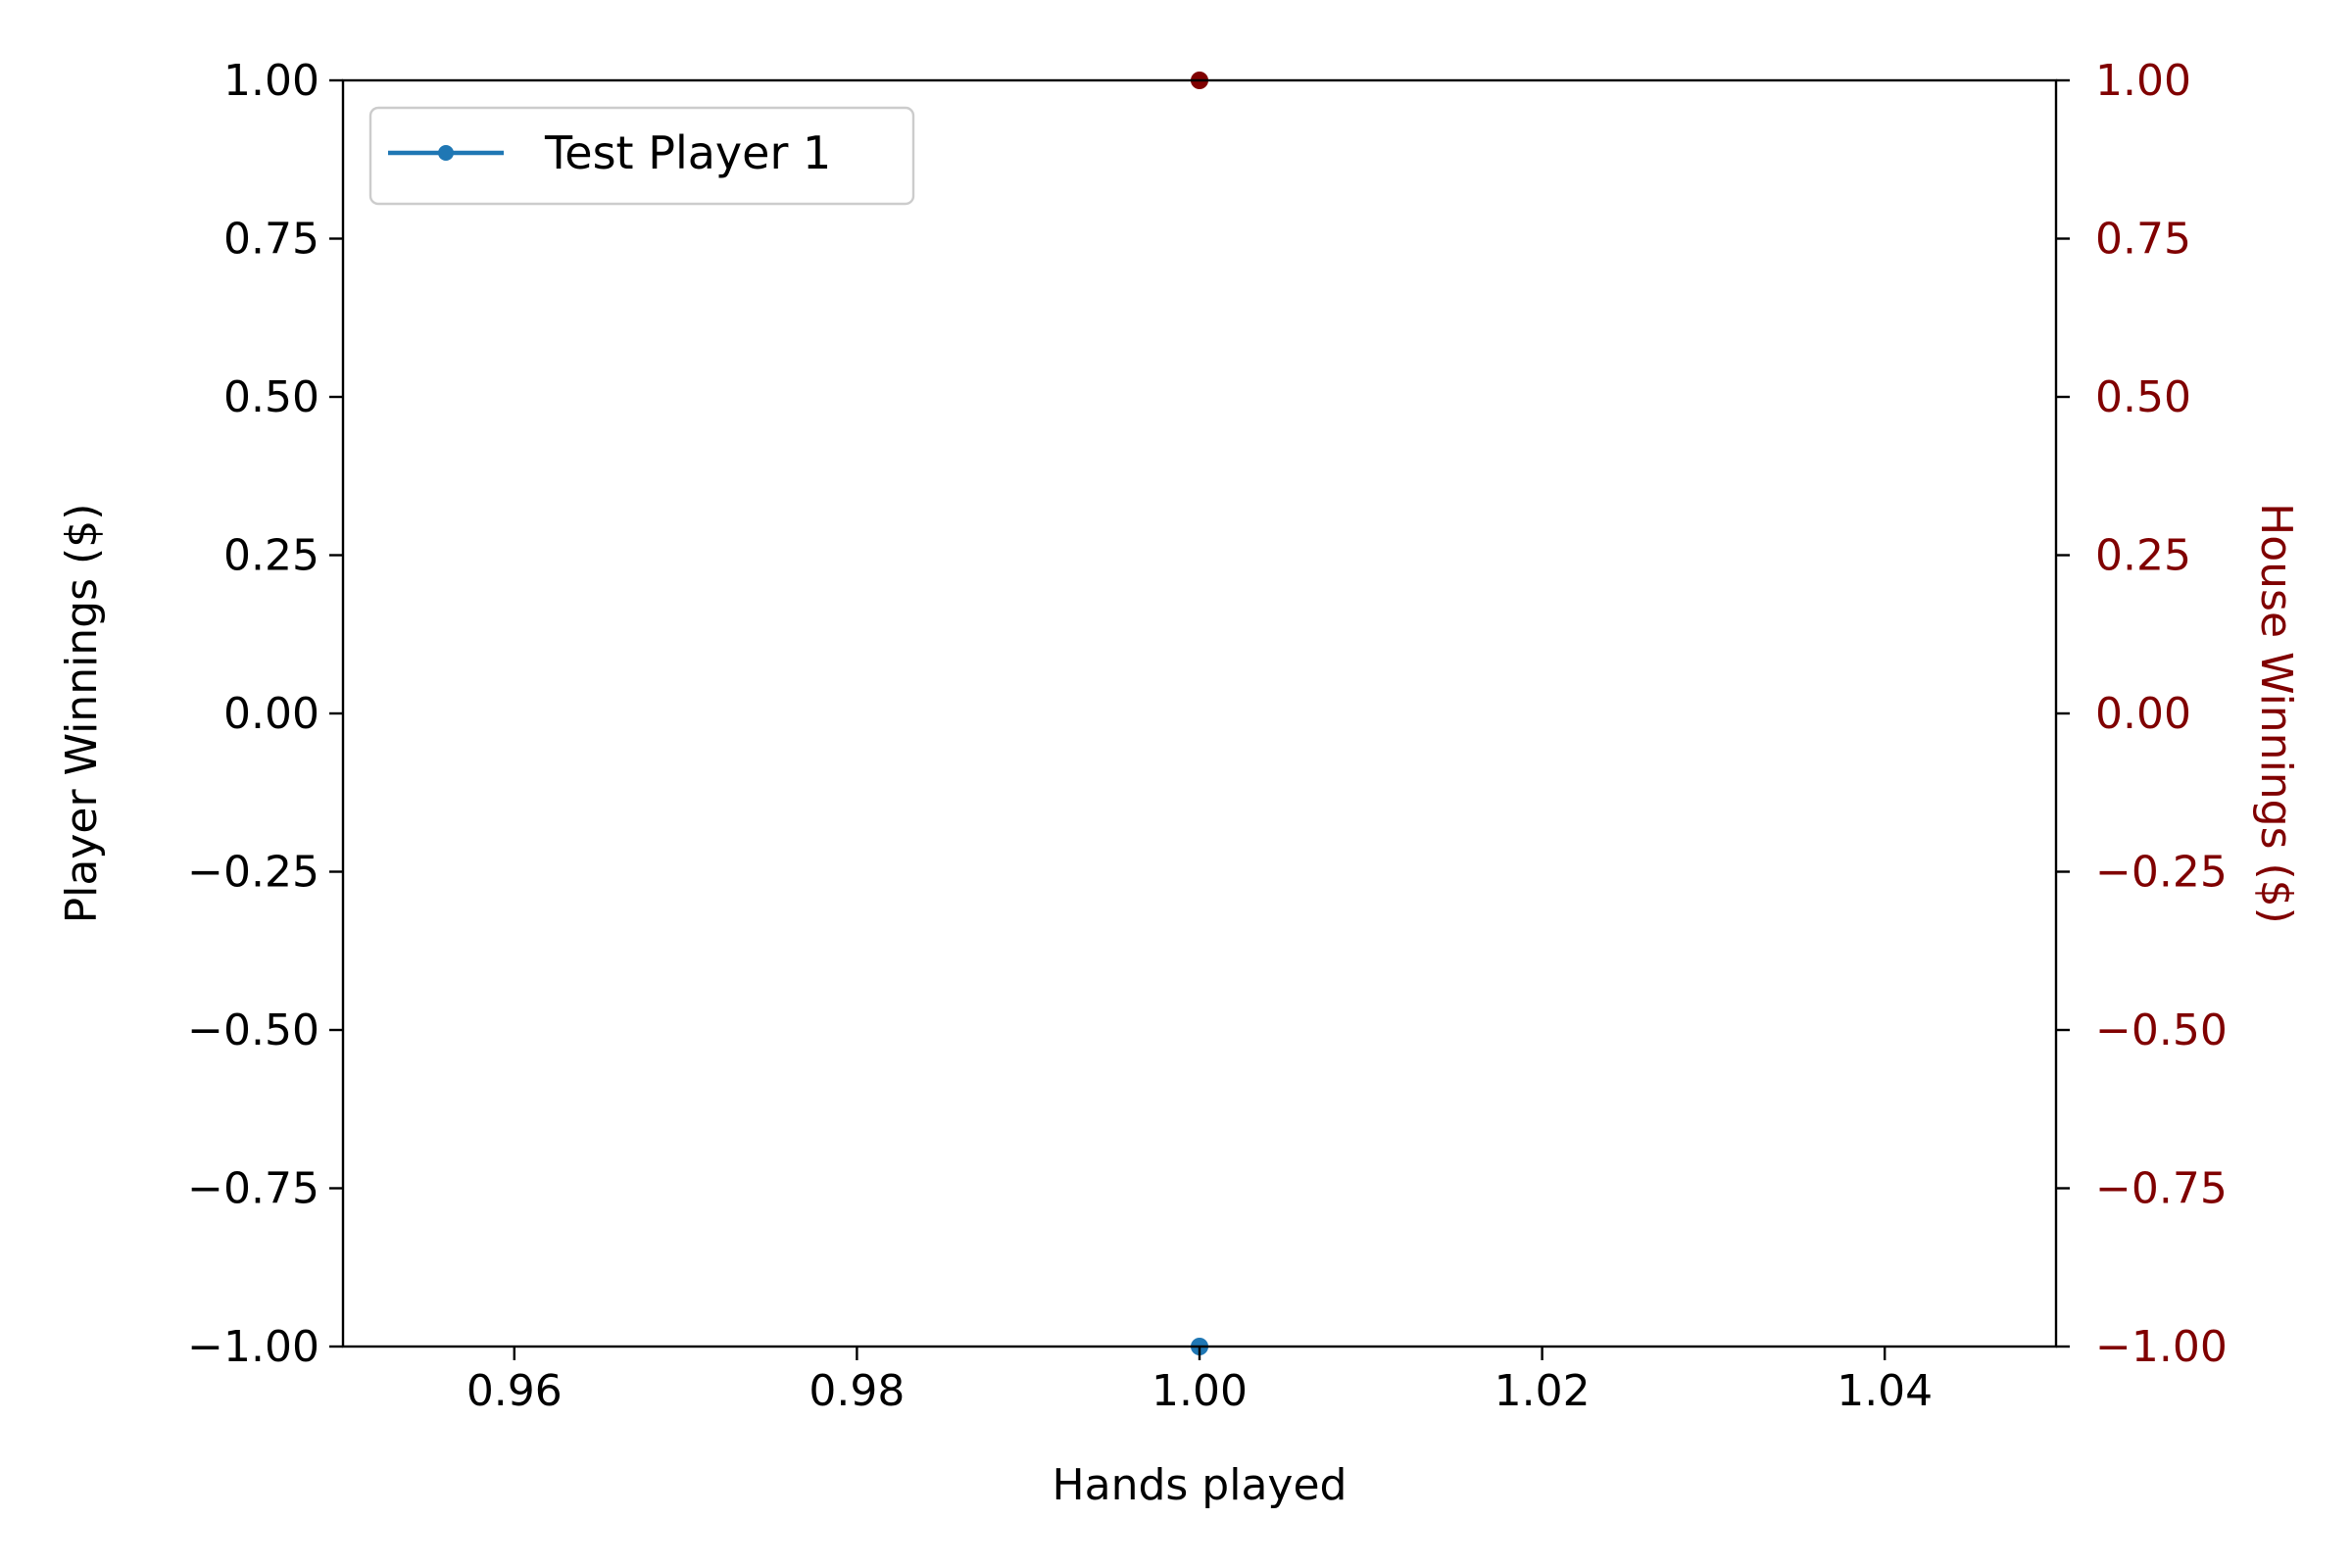  Describe the element at coordinates (856, 1391) in the screenshot. I see `x-tick-label: 0.98` at that location.